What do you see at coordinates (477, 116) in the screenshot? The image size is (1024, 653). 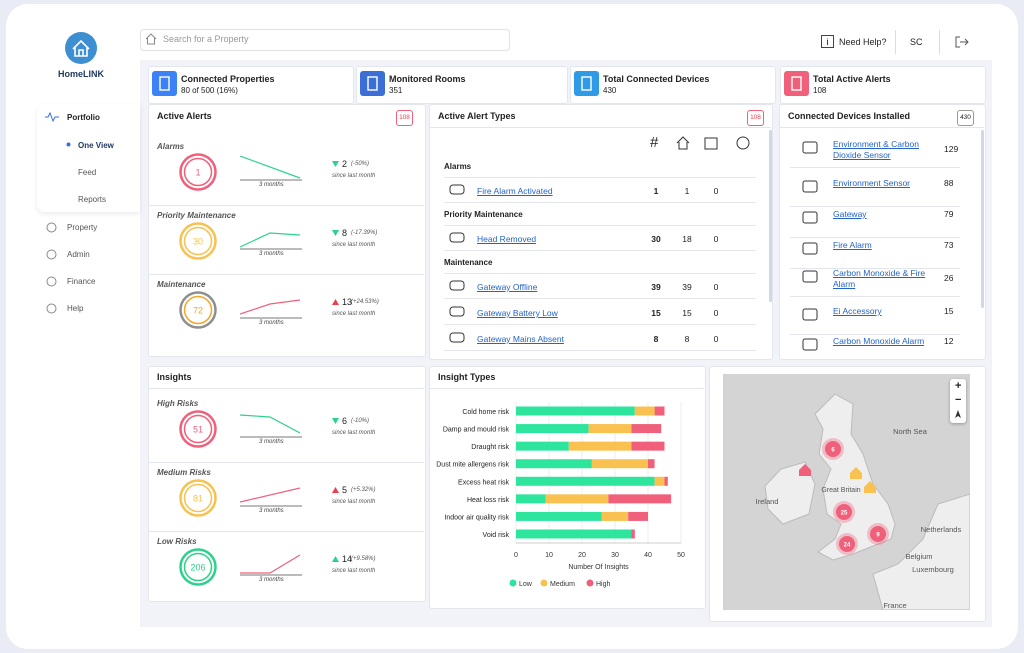 I see `panel-title: Active Alert Types` at bounding box center [477, 116].